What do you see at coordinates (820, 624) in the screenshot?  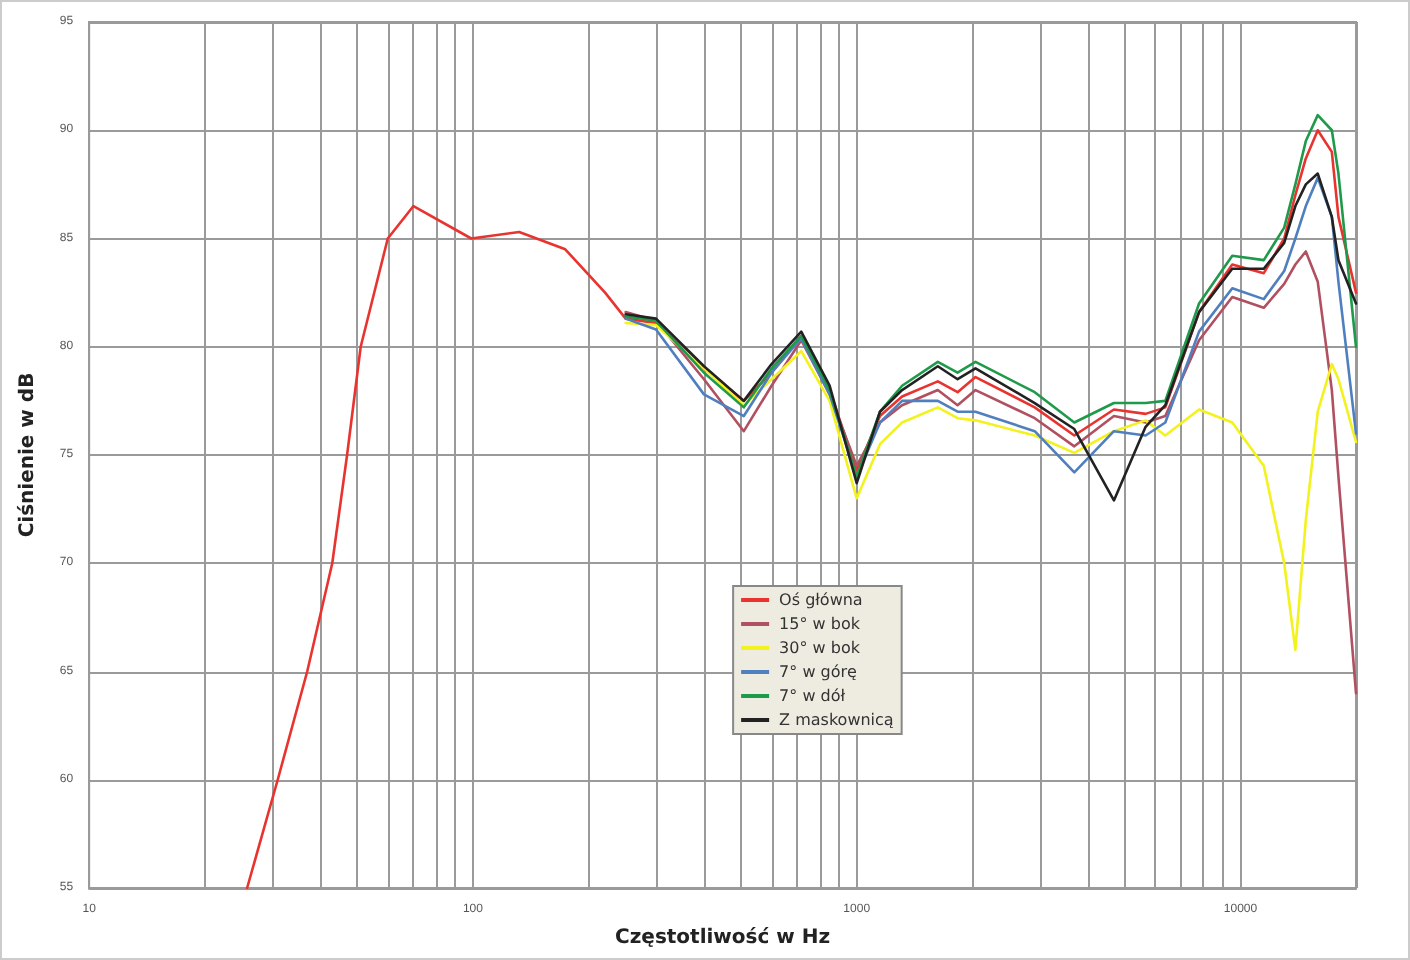 I see `legend-label: 15° w bok` at bounding box center [820, 624].